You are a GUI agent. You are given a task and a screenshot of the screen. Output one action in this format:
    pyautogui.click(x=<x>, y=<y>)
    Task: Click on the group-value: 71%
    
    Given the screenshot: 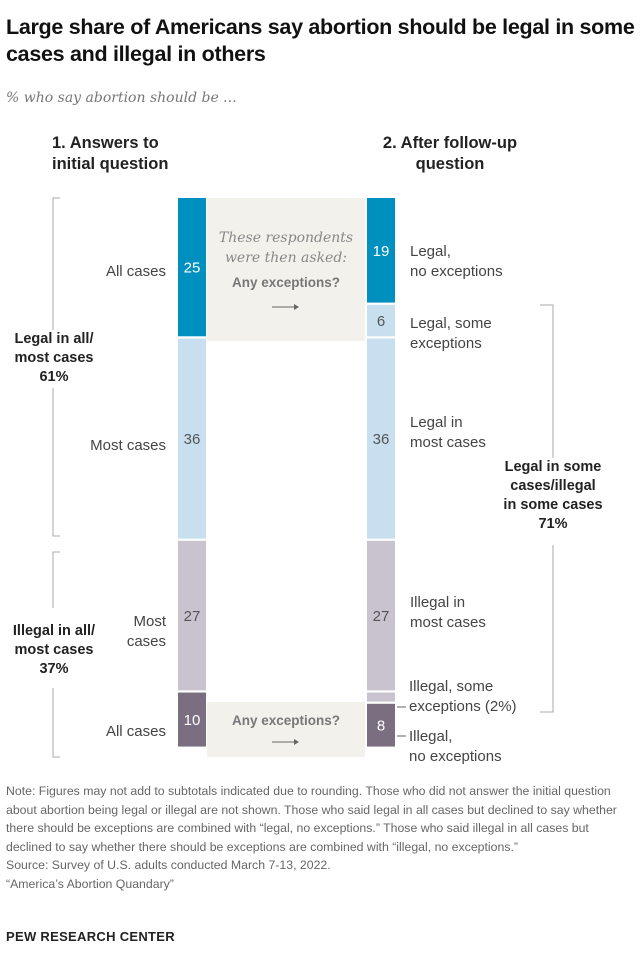 What is the action you would take?
    pyautogui.click(x=553, y=524)
    